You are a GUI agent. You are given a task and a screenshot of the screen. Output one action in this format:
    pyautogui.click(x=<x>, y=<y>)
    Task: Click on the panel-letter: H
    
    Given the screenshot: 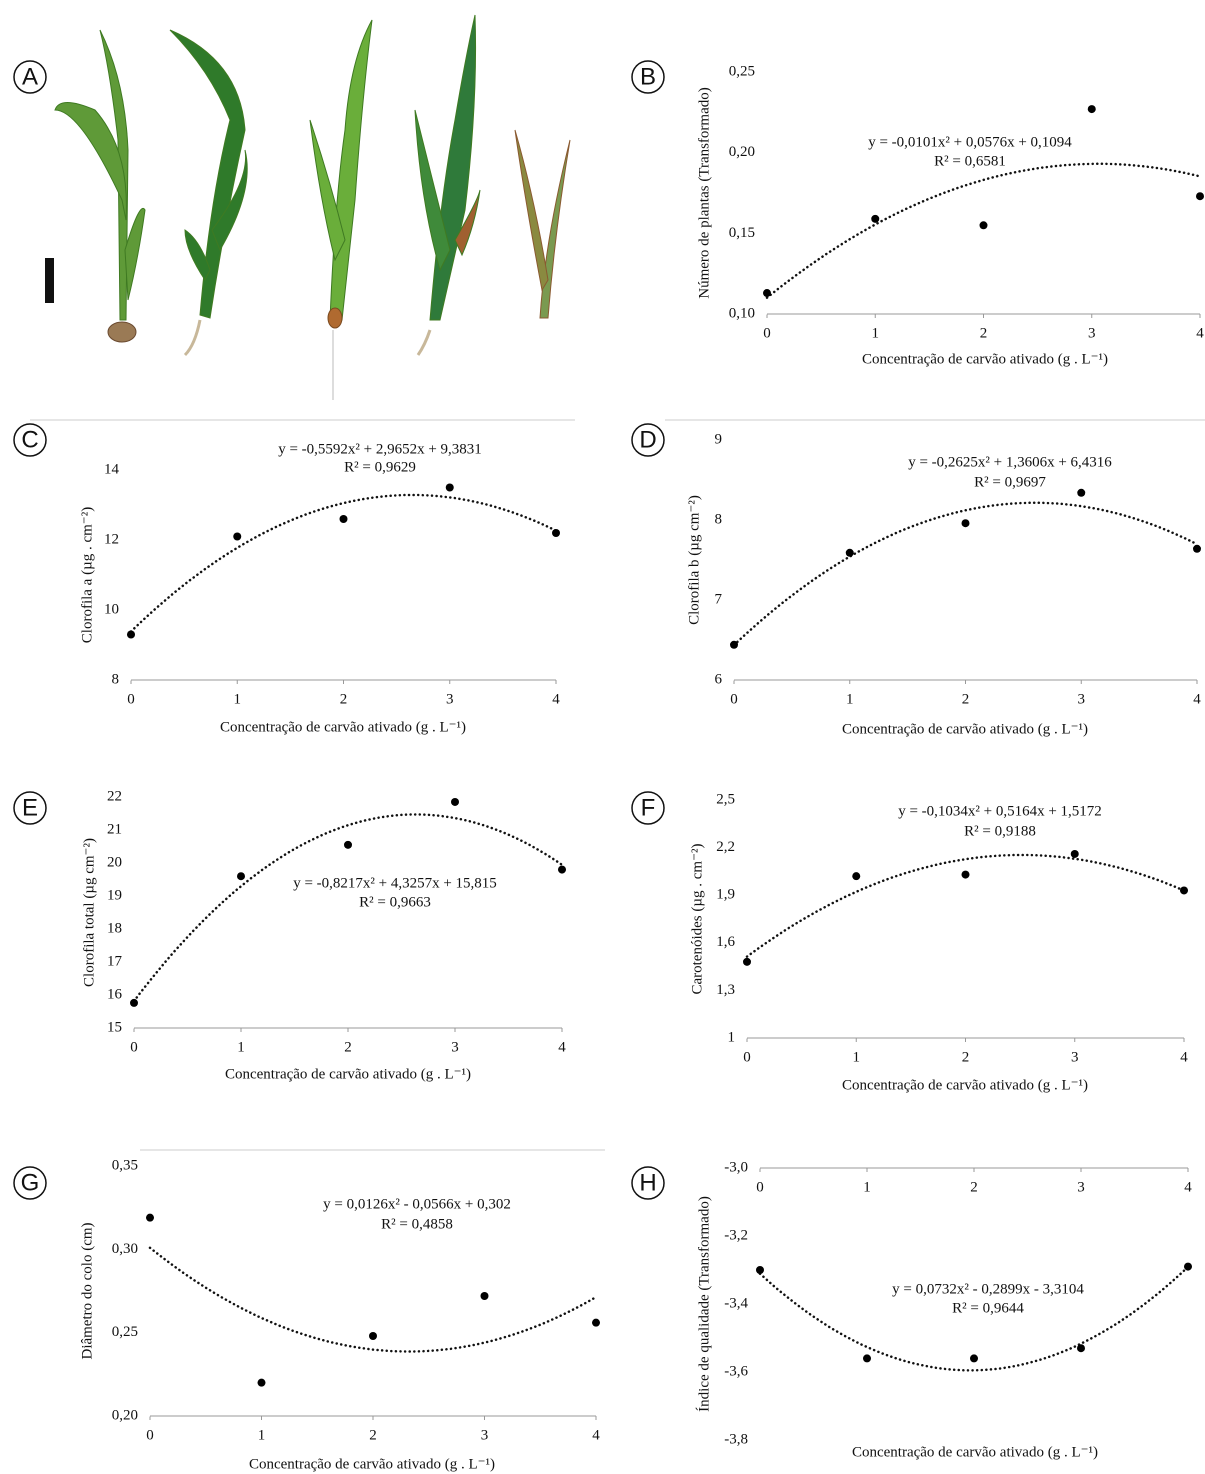 What is the action you would take?
    pyautogui.click(x=647, y=1182)
    